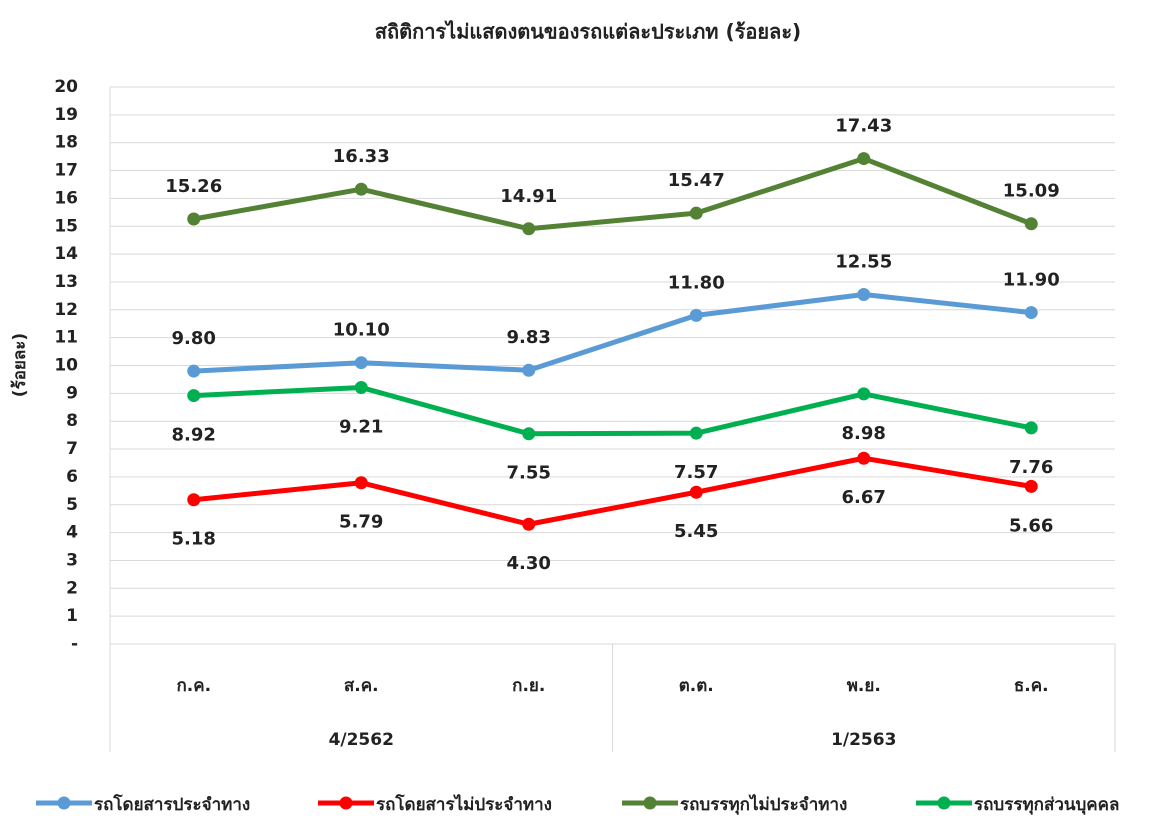  Describe the element at coordinates (66, 87) in the screenshot. I see `y-tick-label: 20` at that location.